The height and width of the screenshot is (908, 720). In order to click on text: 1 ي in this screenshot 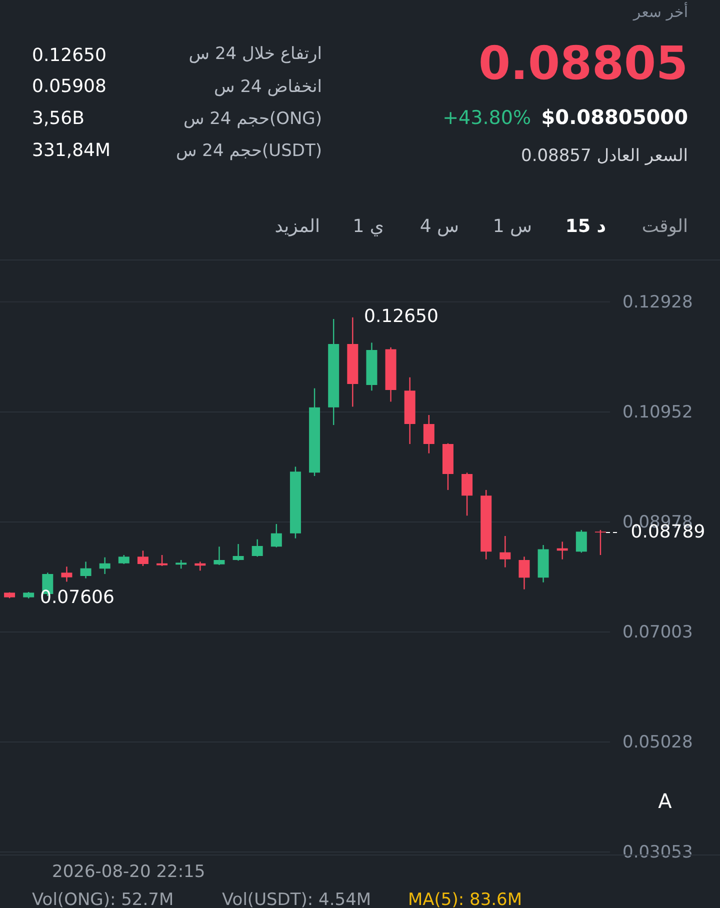, I will do `click(368, 226)`.